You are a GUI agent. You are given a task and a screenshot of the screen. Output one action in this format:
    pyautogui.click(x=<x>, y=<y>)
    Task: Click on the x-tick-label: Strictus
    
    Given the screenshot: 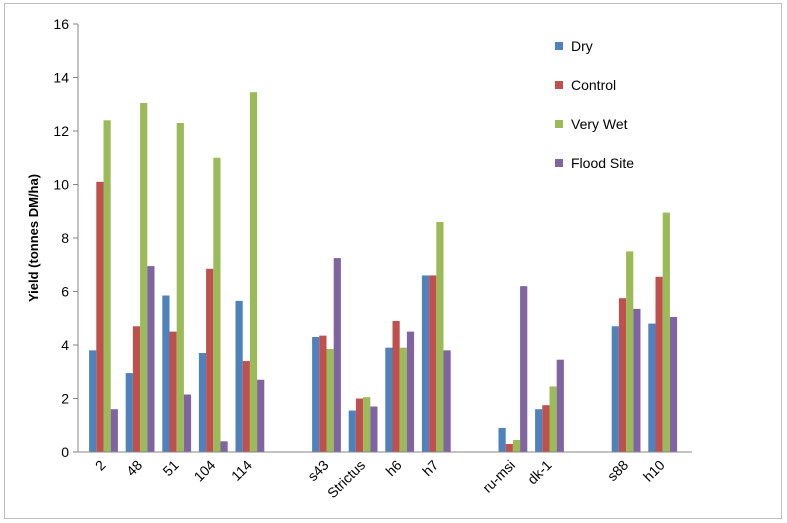 What is the action you would take?
    pyautogui.click(x=346, y=479)
    